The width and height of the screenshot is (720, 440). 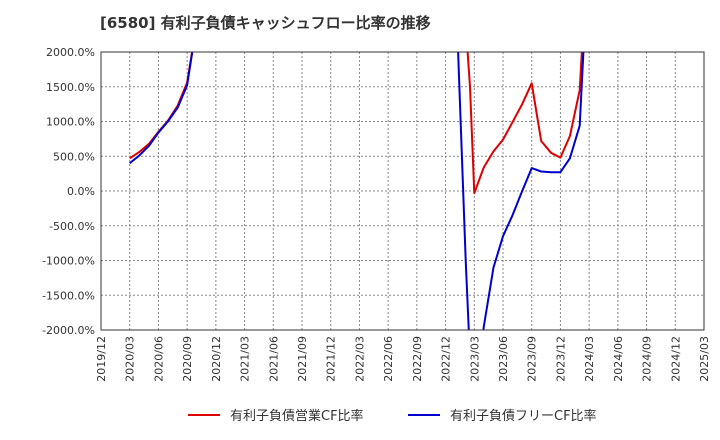 What do you see at coordinates (68, 261) in the screenshot?
I see `y-tick-label: -1000.0%` at bounding box center [68, 261].